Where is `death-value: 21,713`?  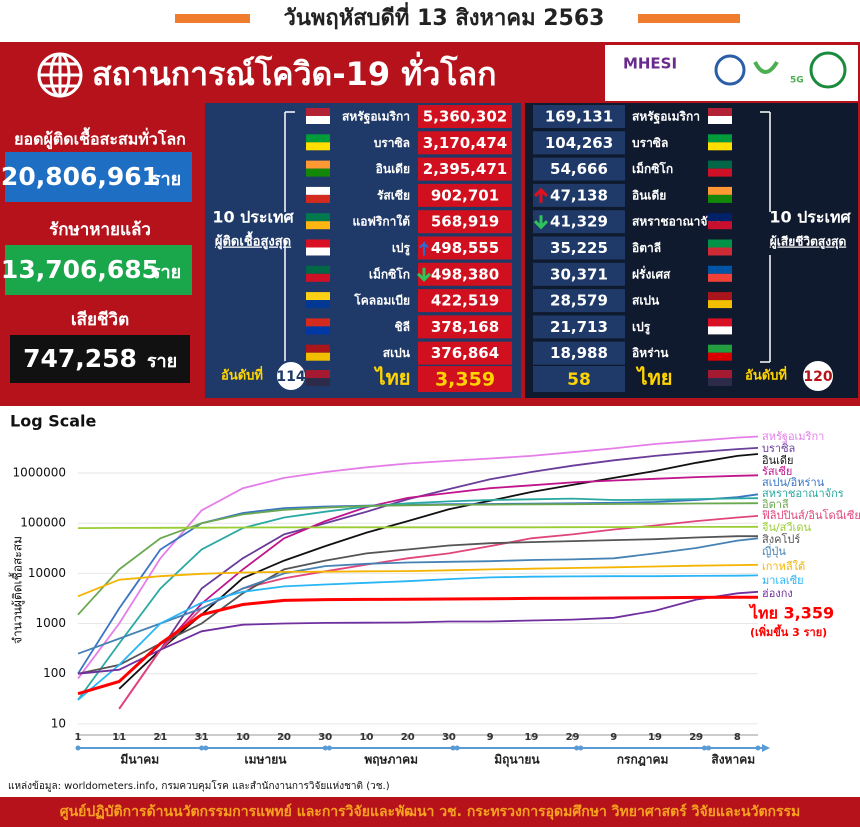
death-value: 21,713 is located at coordinates (579, 327).